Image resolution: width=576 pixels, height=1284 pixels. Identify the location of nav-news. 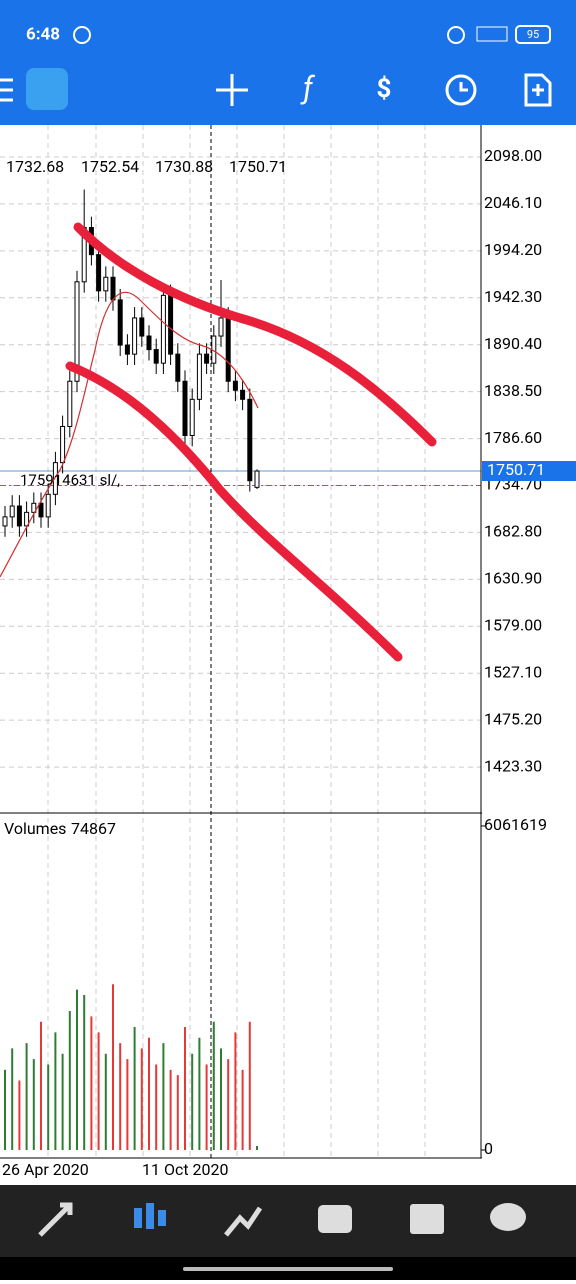
(427, 1219).